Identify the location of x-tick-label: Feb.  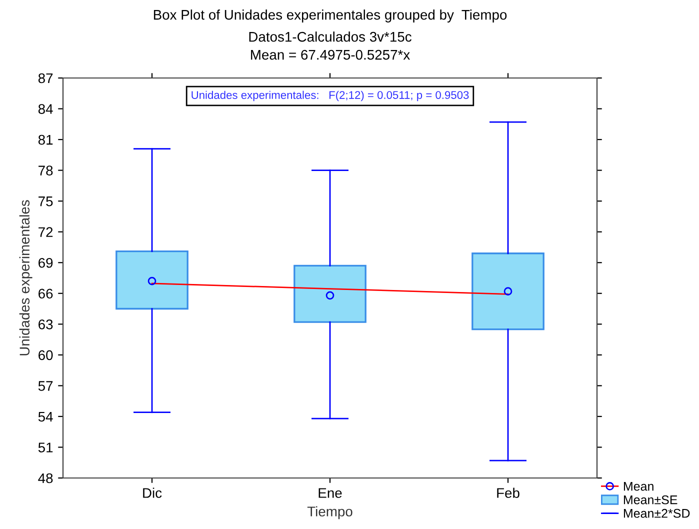
(508, 493).